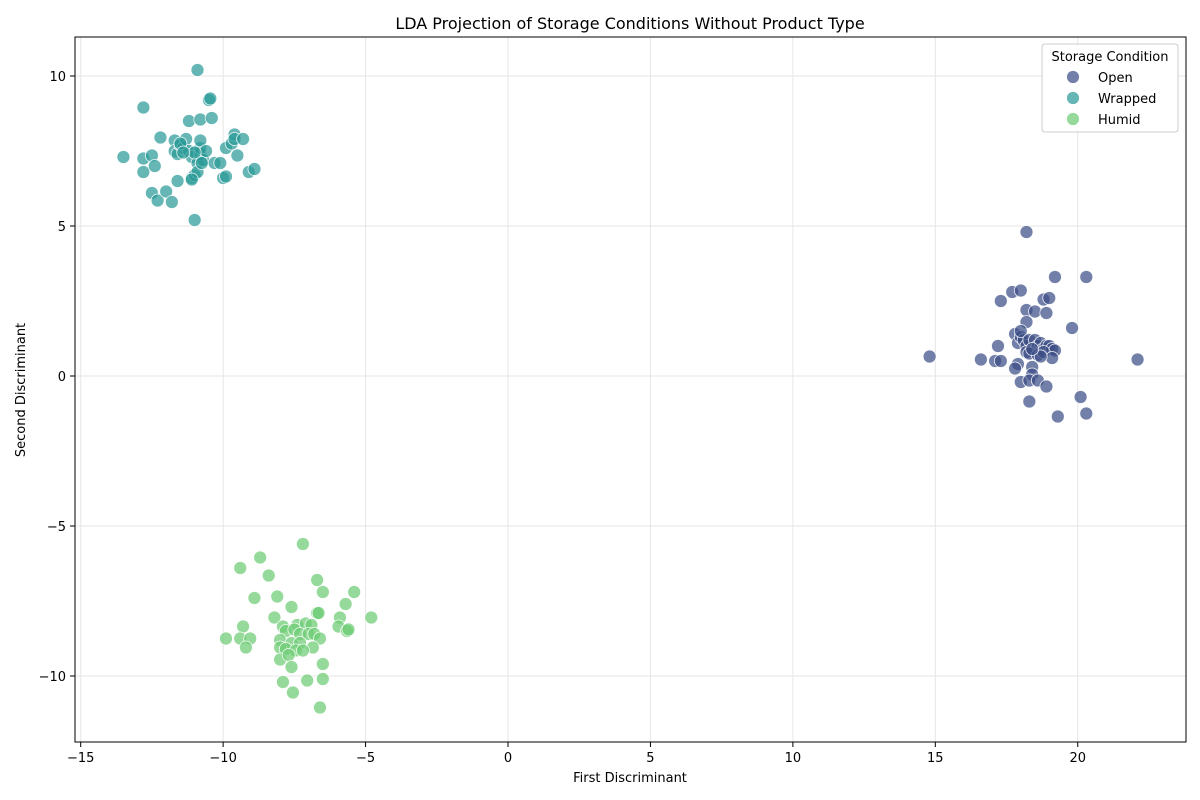  Describe the element at coordinates (935, 758) in the screenshot. I see `x-tick-label: 15` at that location.